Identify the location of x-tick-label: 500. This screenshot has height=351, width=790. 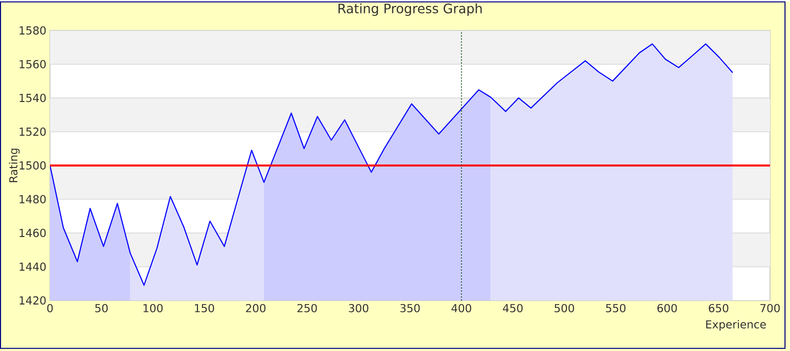
(564, 308).